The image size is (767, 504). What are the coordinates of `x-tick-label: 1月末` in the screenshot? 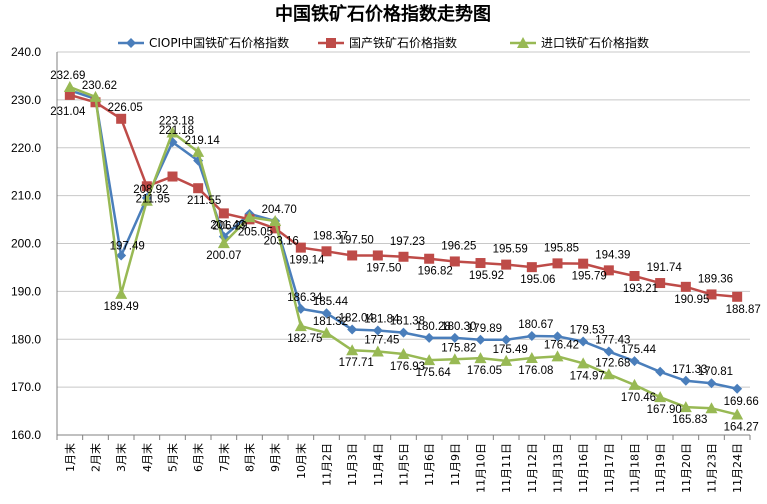 It's located at (70, 457).